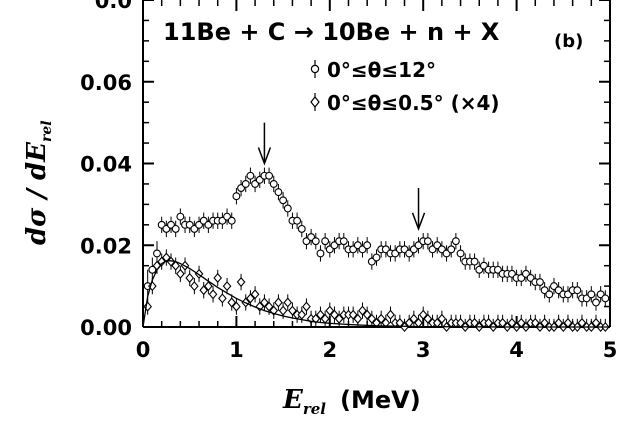  I want to click on y-tick-label: 0.06, so click(106, 83).